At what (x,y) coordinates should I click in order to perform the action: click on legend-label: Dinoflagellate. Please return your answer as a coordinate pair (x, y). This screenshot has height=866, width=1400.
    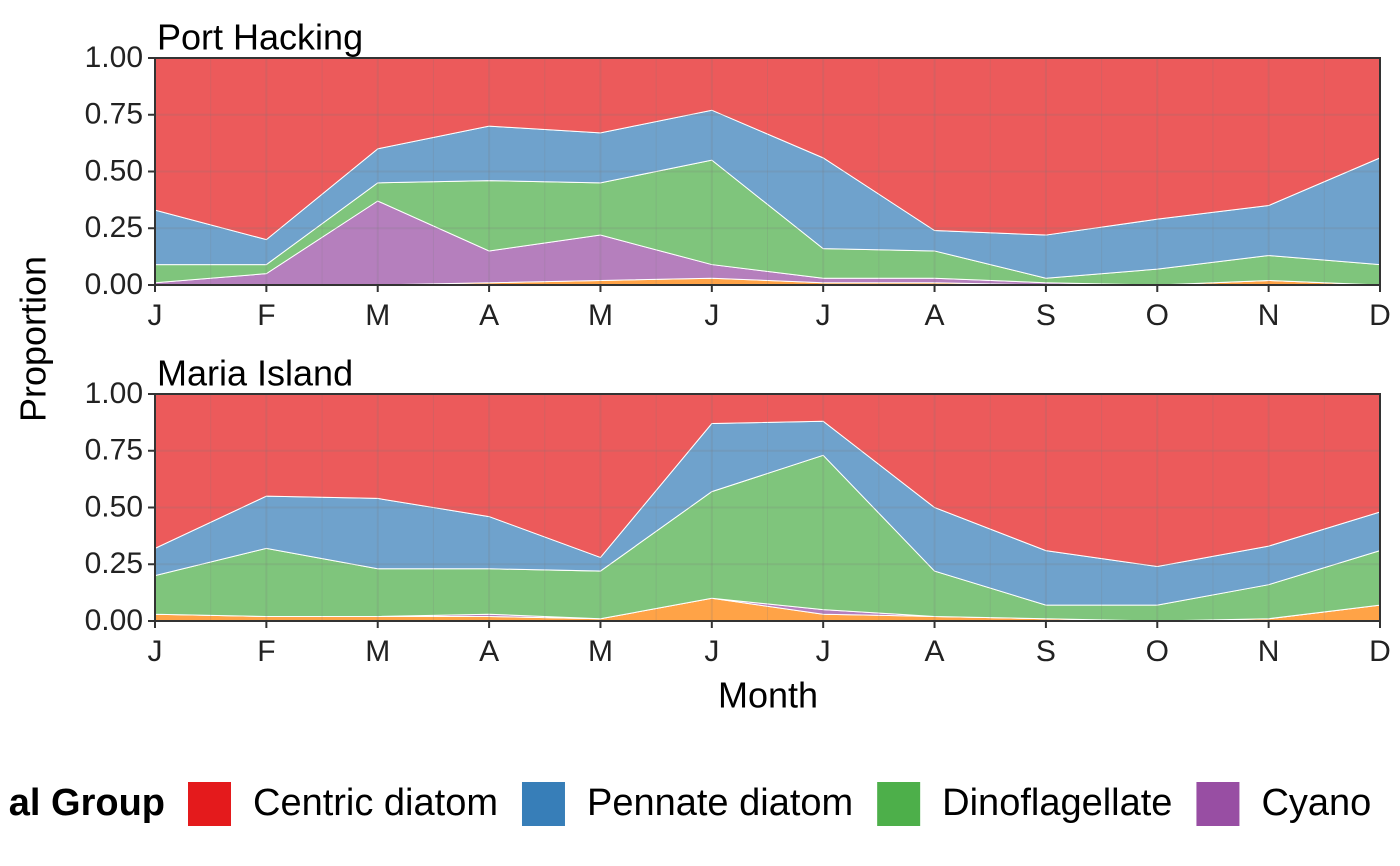
    Looking at the image, I should click on (1057, 803).